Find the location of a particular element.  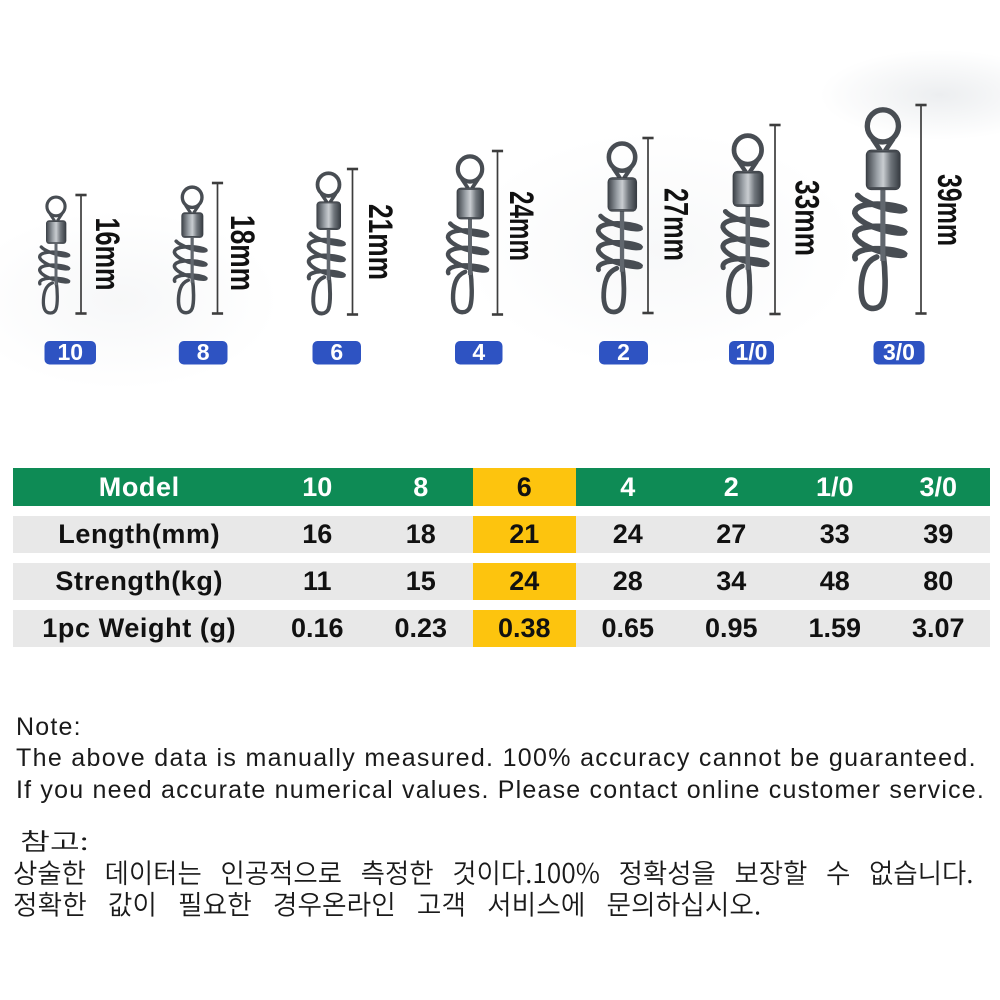

svg-text: 21mm is located at coordinates (380, 242).